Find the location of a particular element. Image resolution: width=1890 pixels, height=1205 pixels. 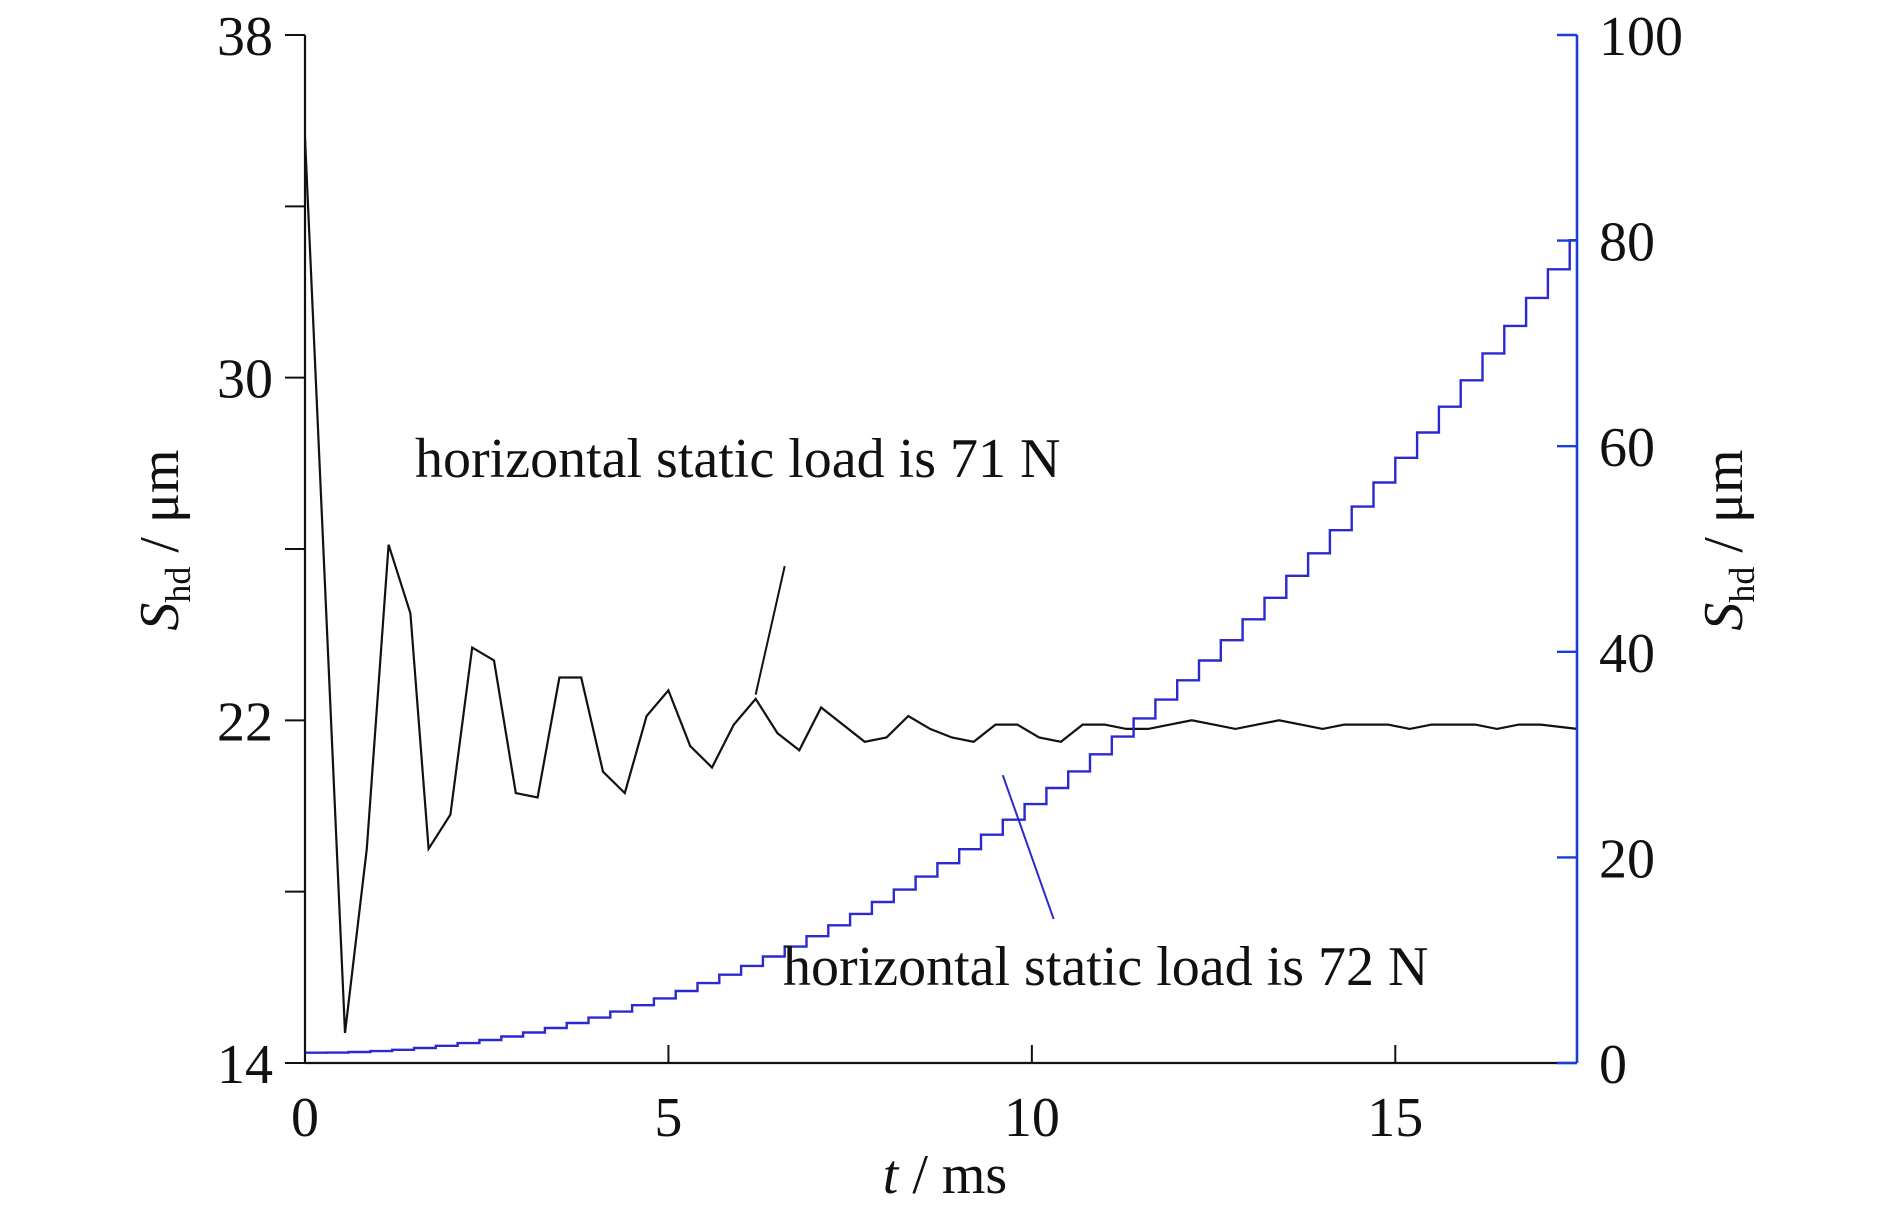

x-tick-label-3: 15 is located at coordinates (1395, 1118).